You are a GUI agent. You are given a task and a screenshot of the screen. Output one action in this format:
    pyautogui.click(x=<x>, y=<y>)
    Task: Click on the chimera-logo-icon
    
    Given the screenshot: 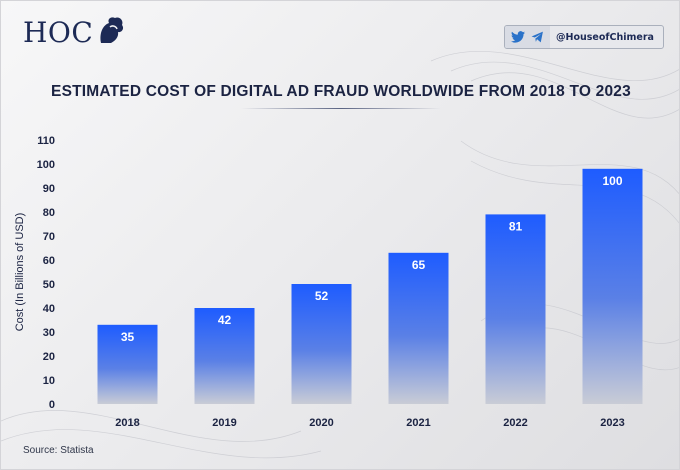 What is the action you would take?
    pyautogui.click(x=111, y=32)
    